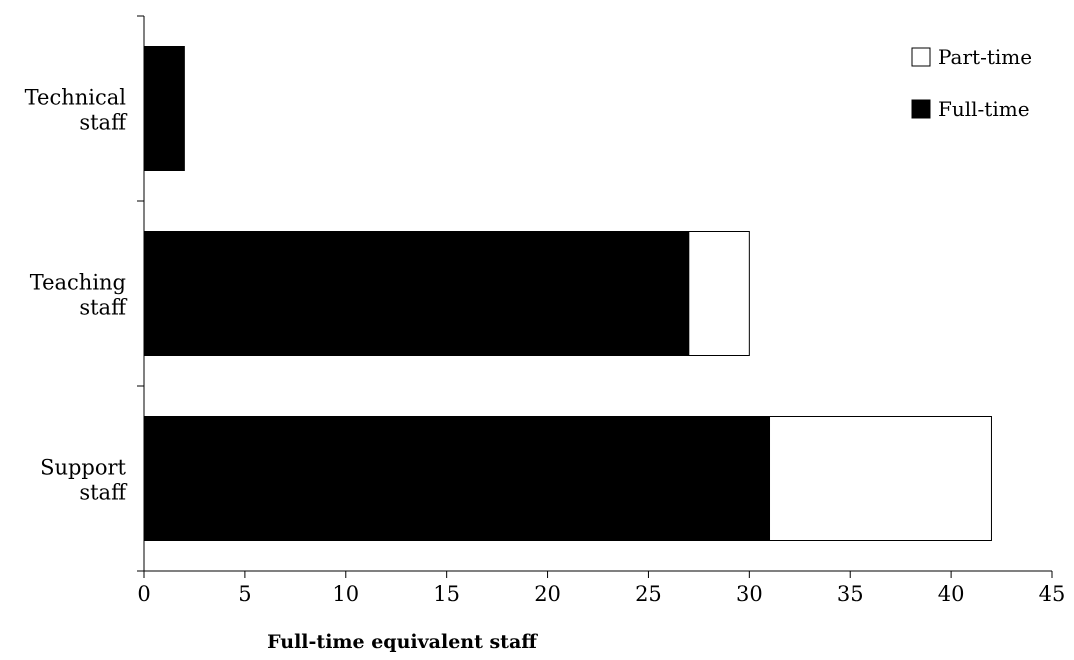  What do you see at coordinates (984, 109) in the screenshot?
I see `legend-label: Full-time` at bounding box center [984, 109].